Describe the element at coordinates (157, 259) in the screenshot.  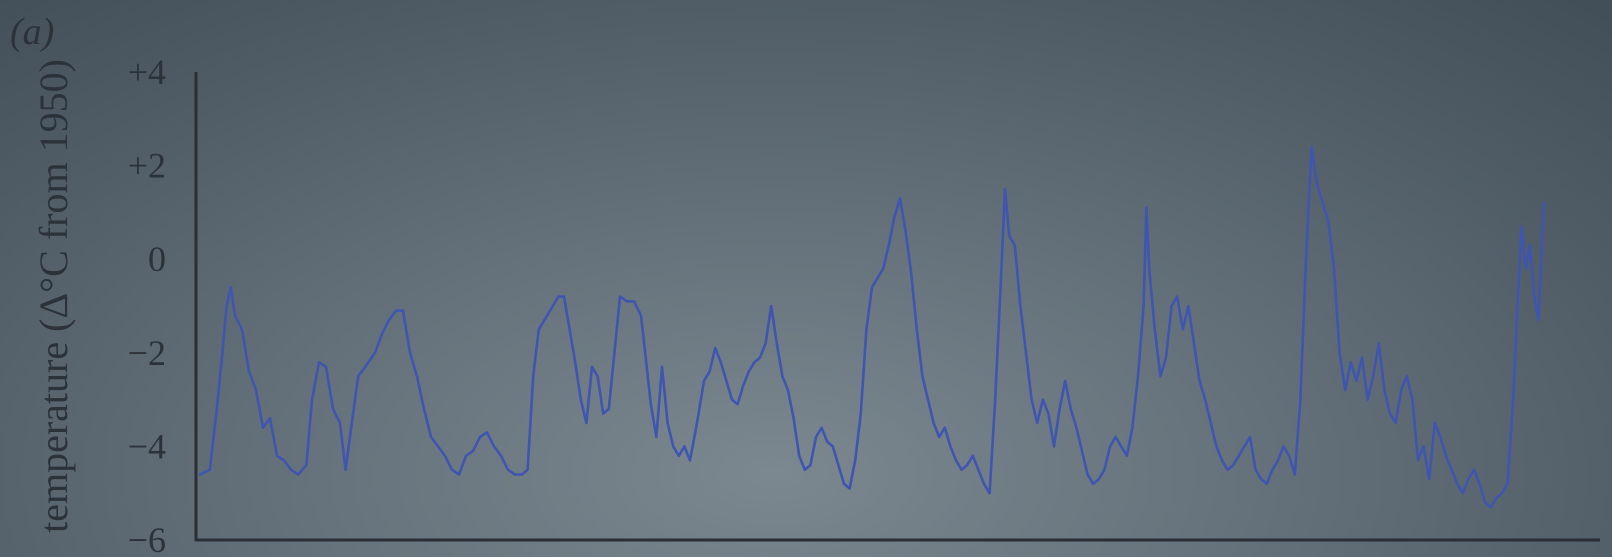
I see `y-tick-label: 0` at that location.